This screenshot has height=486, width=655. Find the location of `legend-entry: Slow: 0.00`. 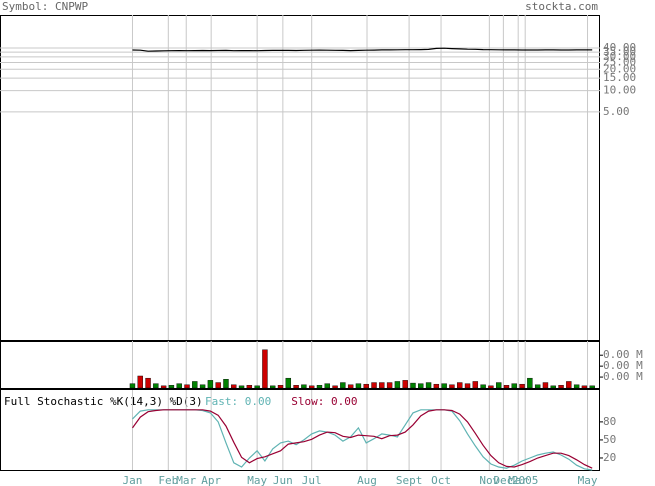

legend-entry: Slow: 0.00 is located at coordinates (324, 401).